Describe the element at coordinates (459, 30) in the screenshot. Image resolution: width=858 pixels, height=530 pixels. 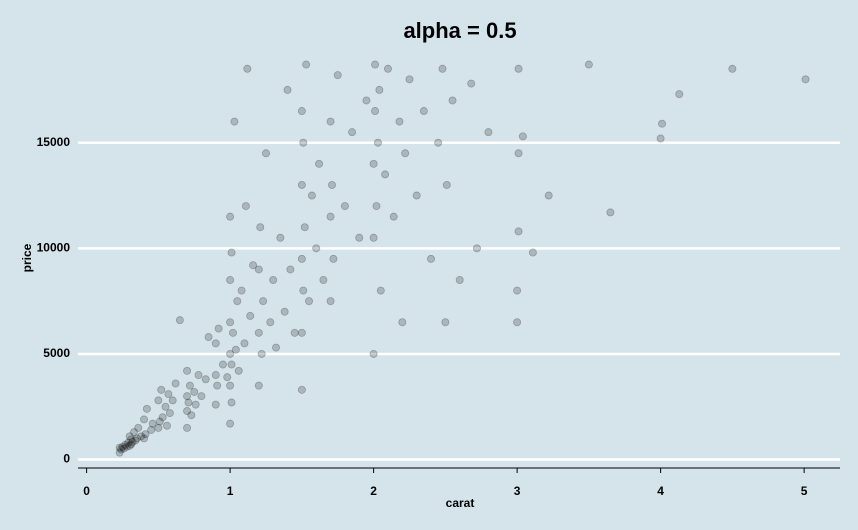
I see `chart-title: alpha = 0.5` at that location.